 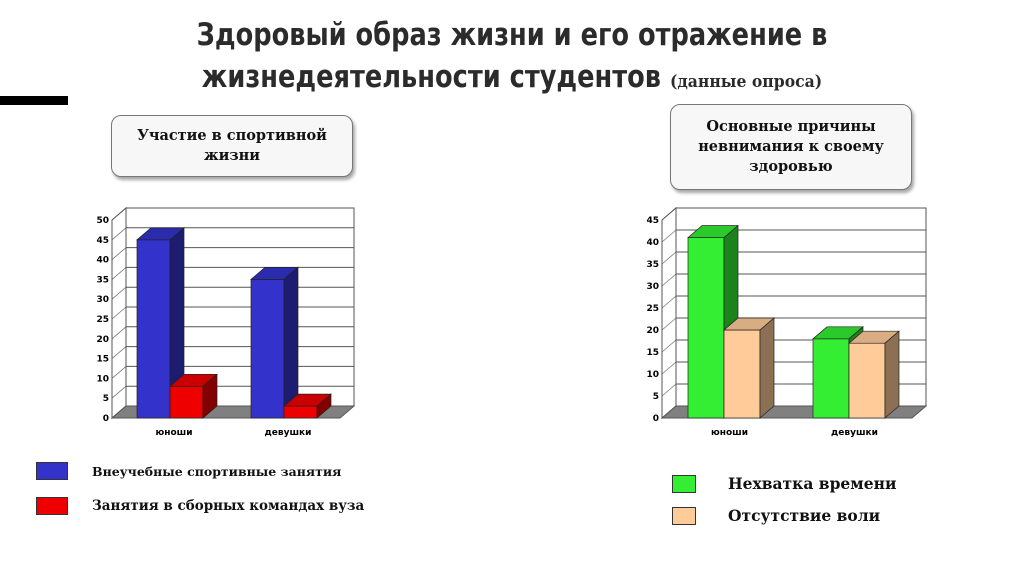 I want to click on left-chart-ytick-label: 5, so click(x=106, y=399).